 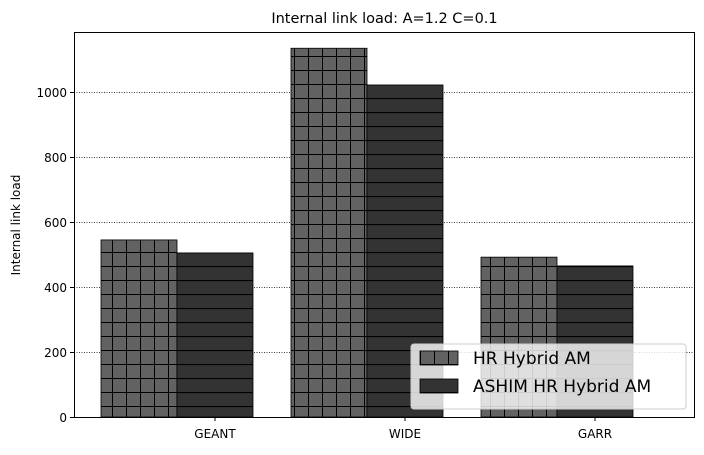 What do you see at coordinates (51, 93) in the screenshot?
I see `y-tick-label: 1000` at bounding box center [51, 93].